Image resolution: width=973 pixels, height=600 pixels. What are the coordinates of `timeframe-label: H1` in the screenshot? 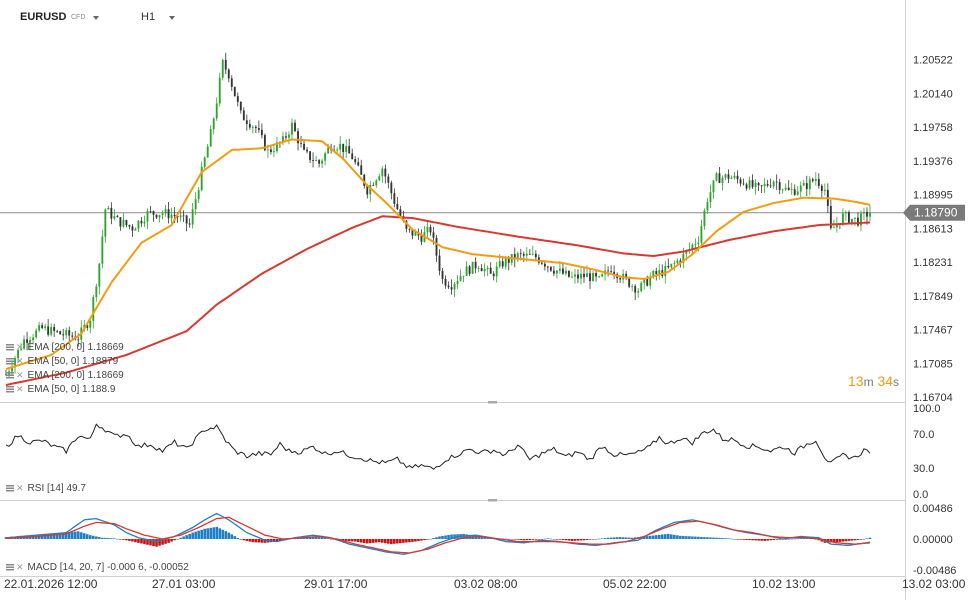 It's located at (148, 17).